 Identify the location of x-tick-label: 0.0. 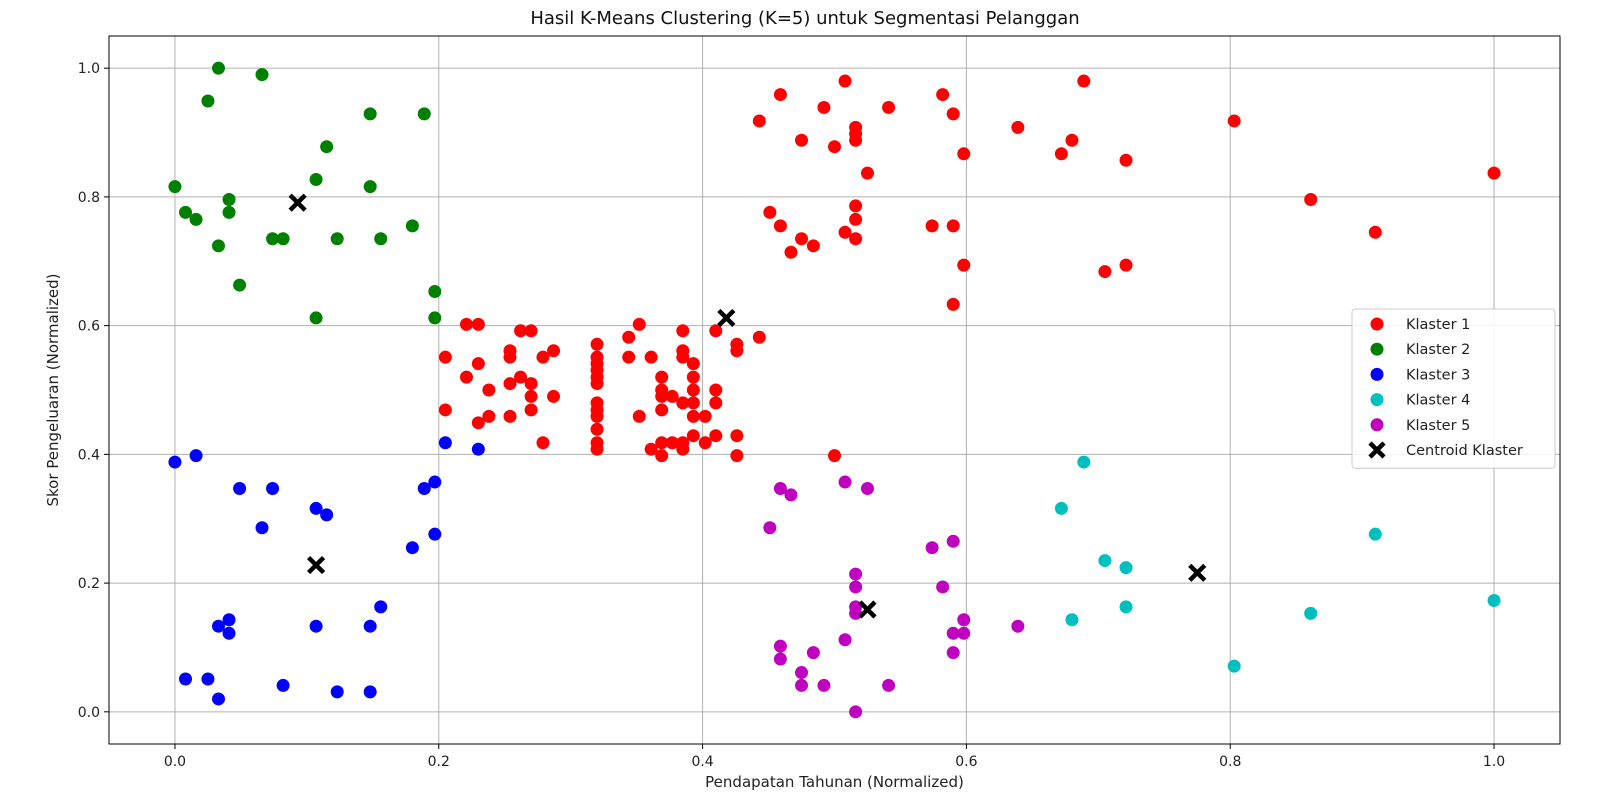
(175, 762).